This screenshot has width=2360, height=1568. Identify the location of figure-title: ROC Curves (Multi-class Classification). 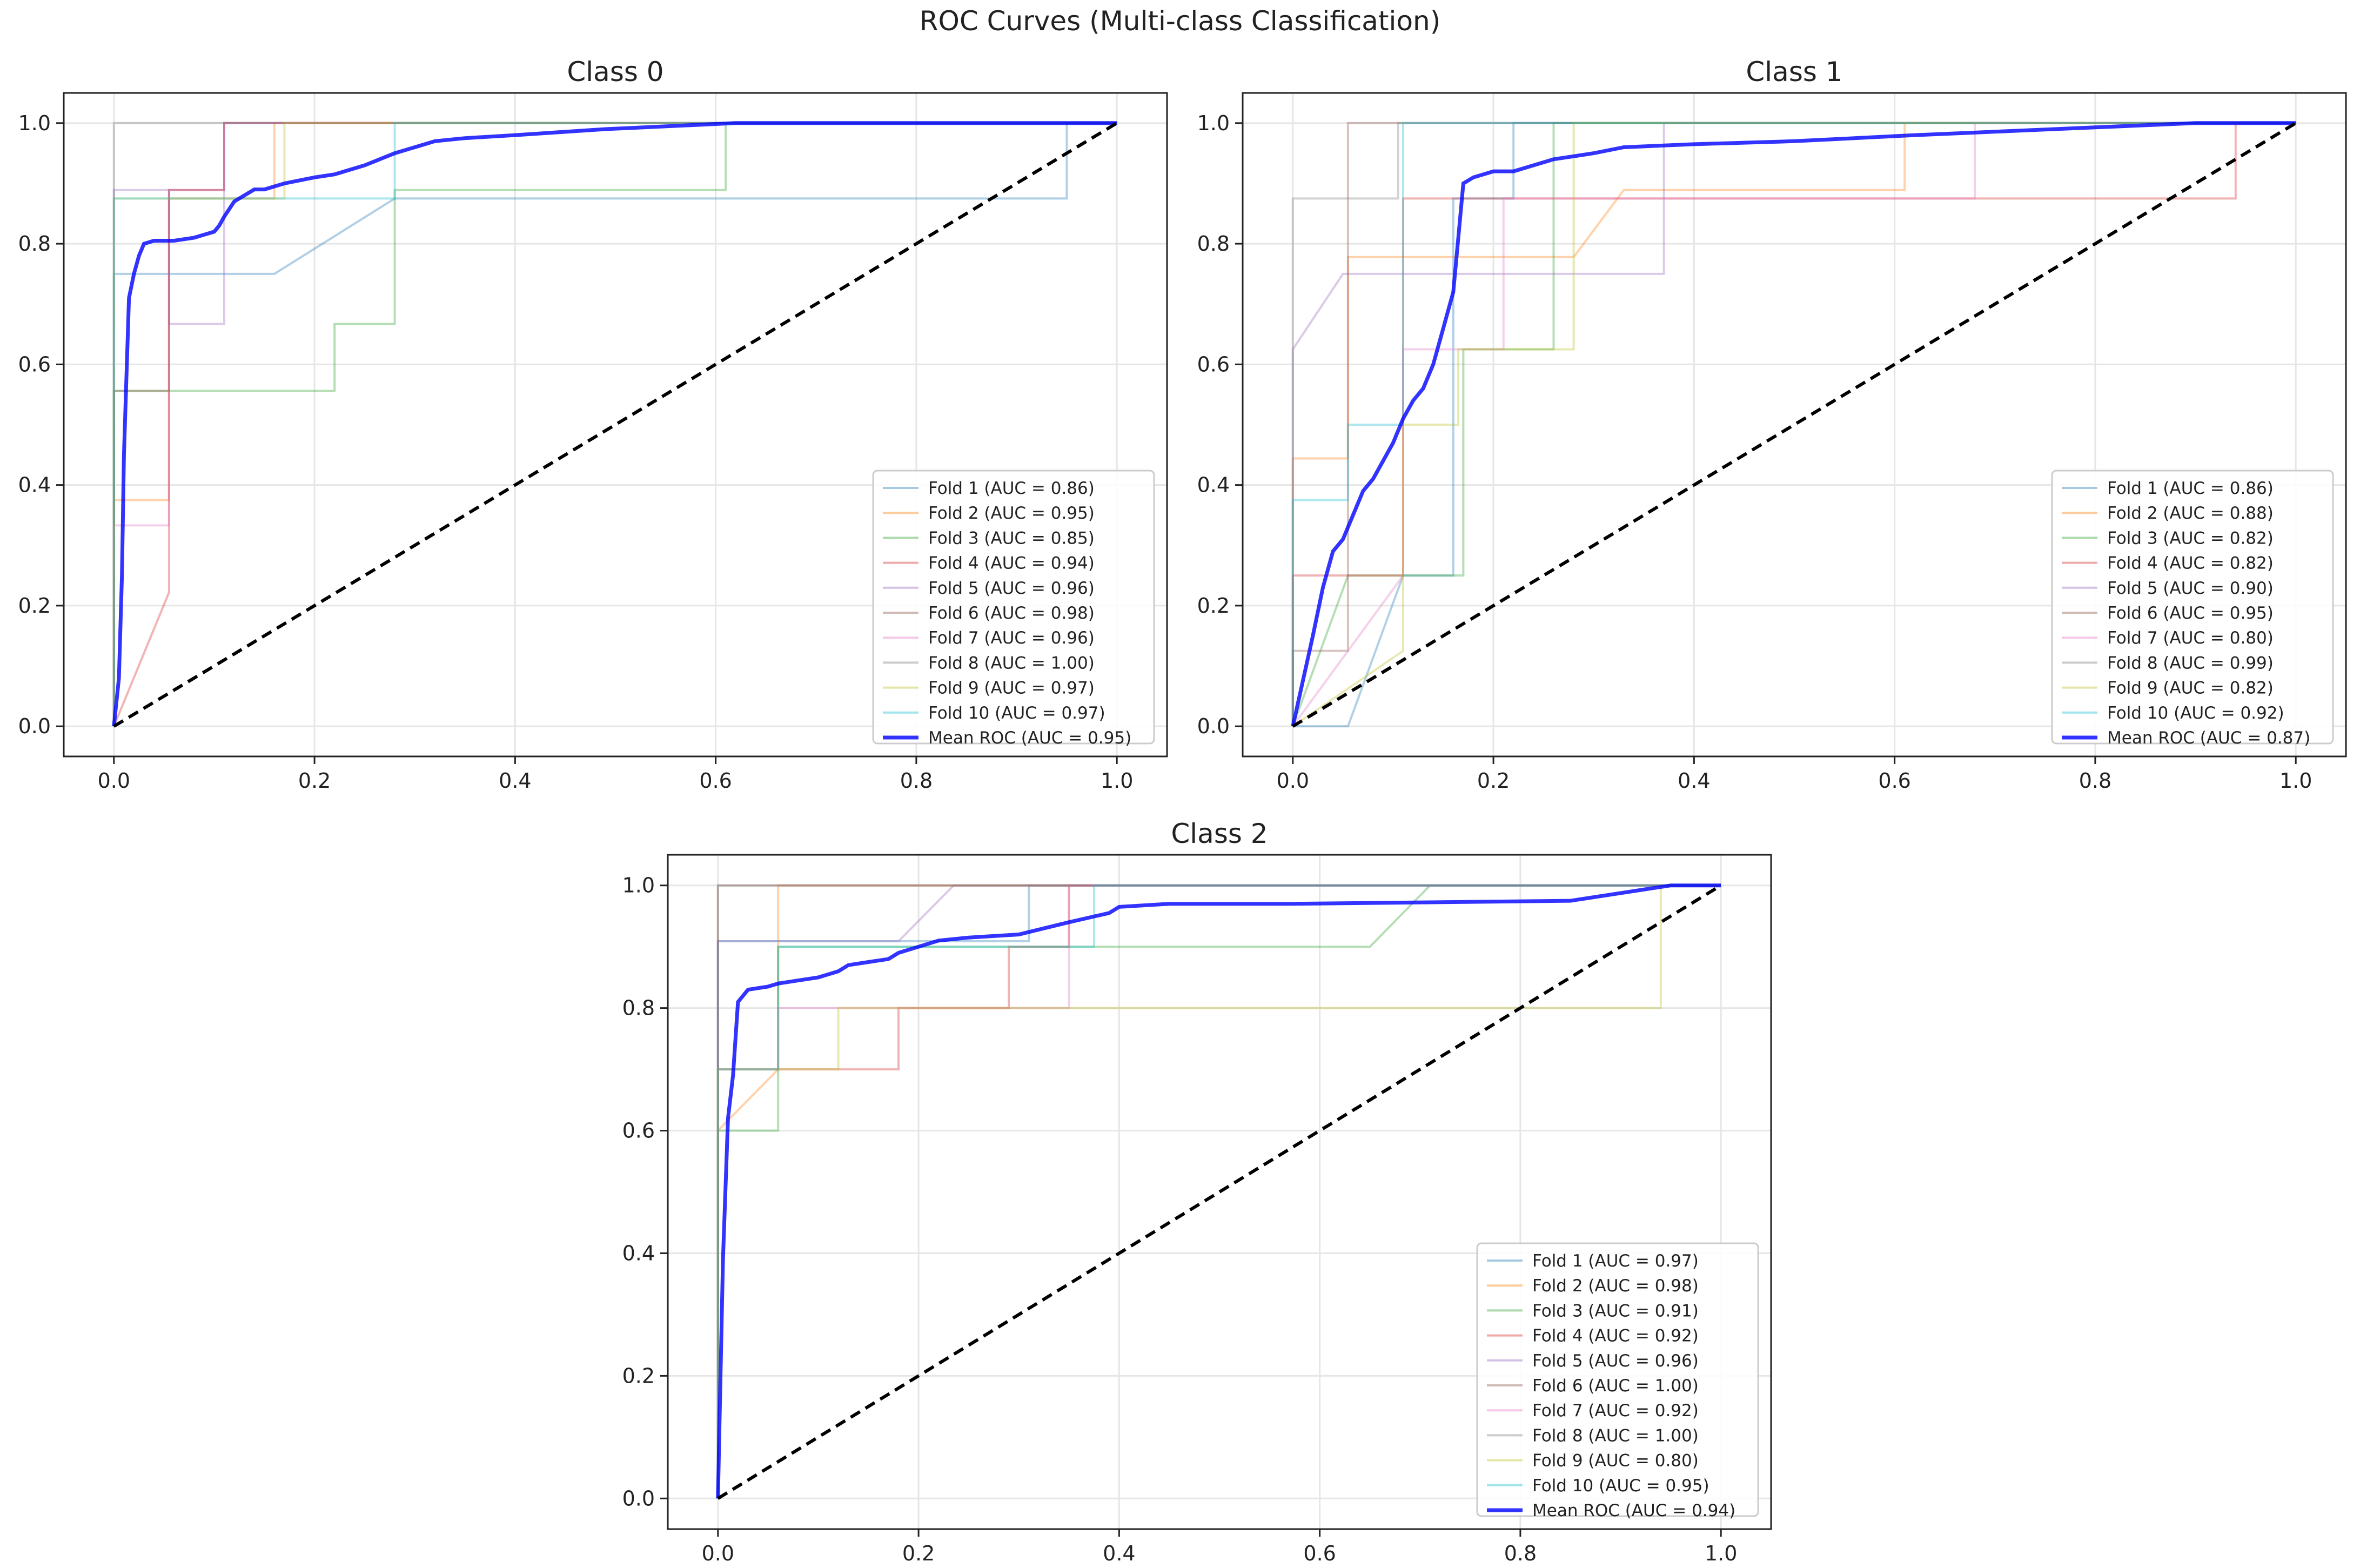
(1180, 21).